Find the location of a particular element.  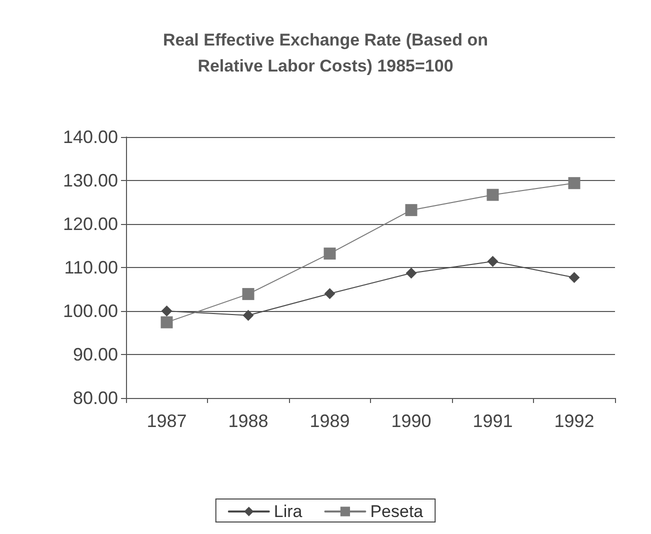

y-tick-label: 140.00 is located at coordinates (90, 137).